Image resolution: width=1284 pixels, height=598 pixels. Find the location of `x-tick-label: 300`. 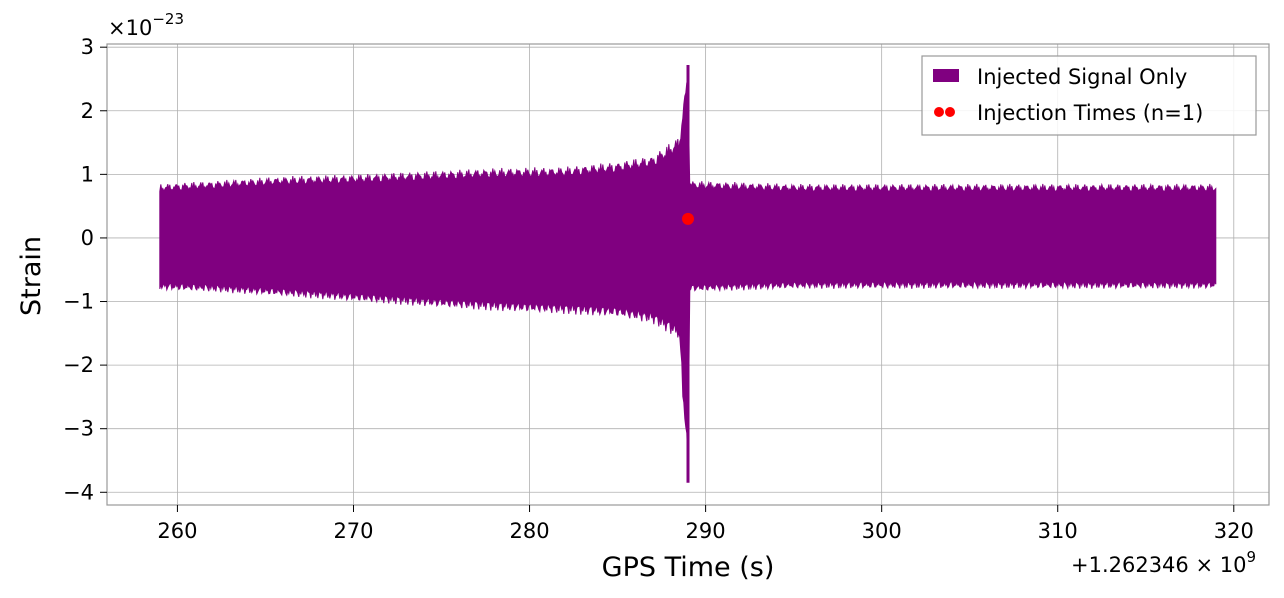

x-tick-label: 300 is located at coordinates (882, 531).